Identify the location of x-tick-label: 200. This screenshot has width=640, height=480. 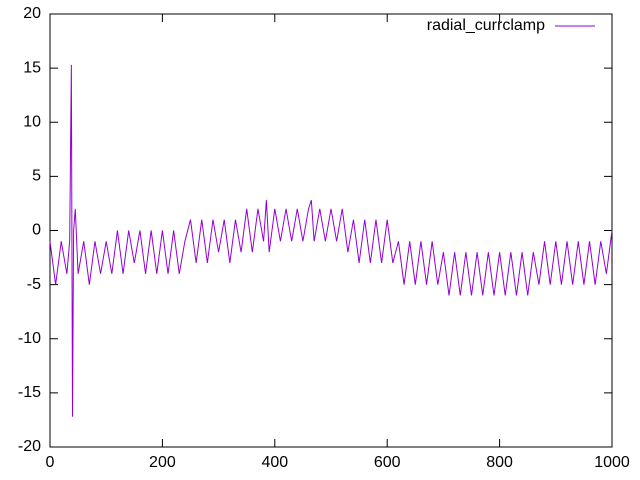
(162, 462).